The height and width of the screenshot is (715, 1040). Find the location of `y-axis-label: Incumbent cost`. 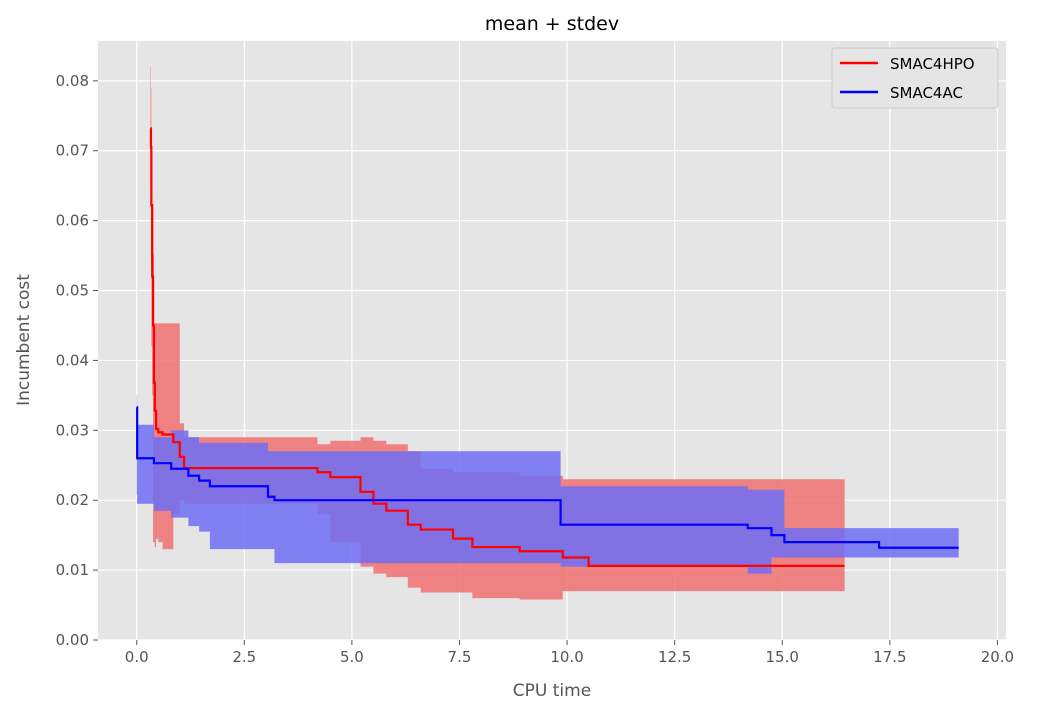

y-axis-label: Incumbent cost is located at coordinates (24, 340).